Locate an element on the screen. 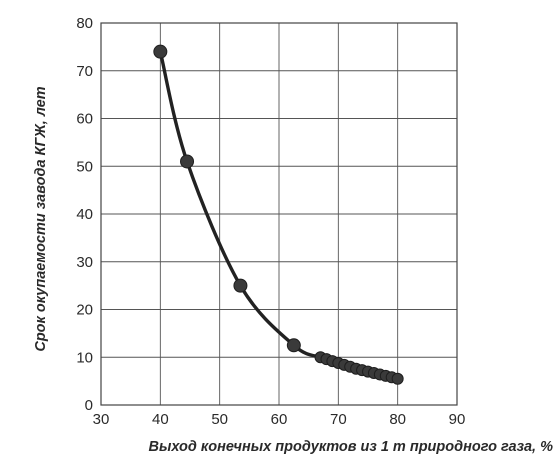 Image resolution: width=558 pixels, height=466 pixels. y-tick-label: 50 is located at coordinates (84, 166).